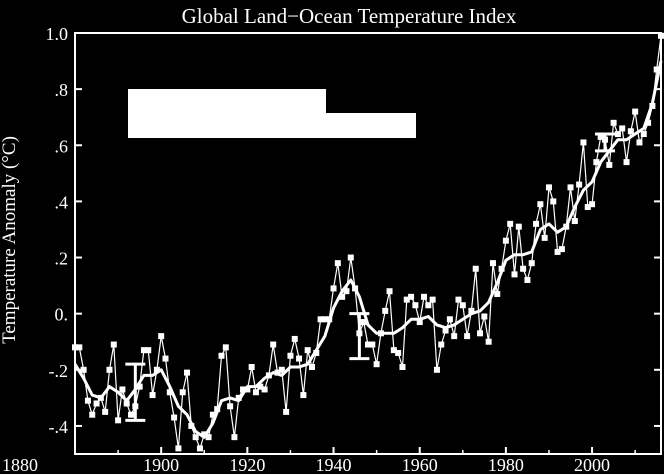 This screenshot has height=474, width=664. What do you see at coordinates (420, 464) in the screenshot?
I see `x-tick-label: 1960` at bounding box center [420, 464].